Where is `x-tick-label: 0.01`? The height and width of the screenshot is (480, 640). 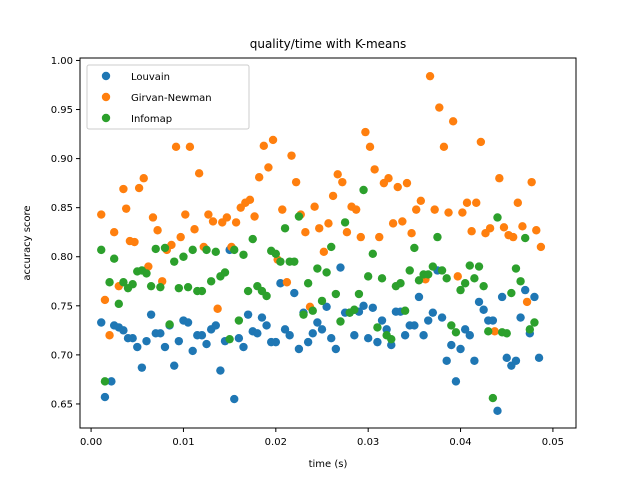 x-tick-label: 0.01 is located at coordinates (183, 442).